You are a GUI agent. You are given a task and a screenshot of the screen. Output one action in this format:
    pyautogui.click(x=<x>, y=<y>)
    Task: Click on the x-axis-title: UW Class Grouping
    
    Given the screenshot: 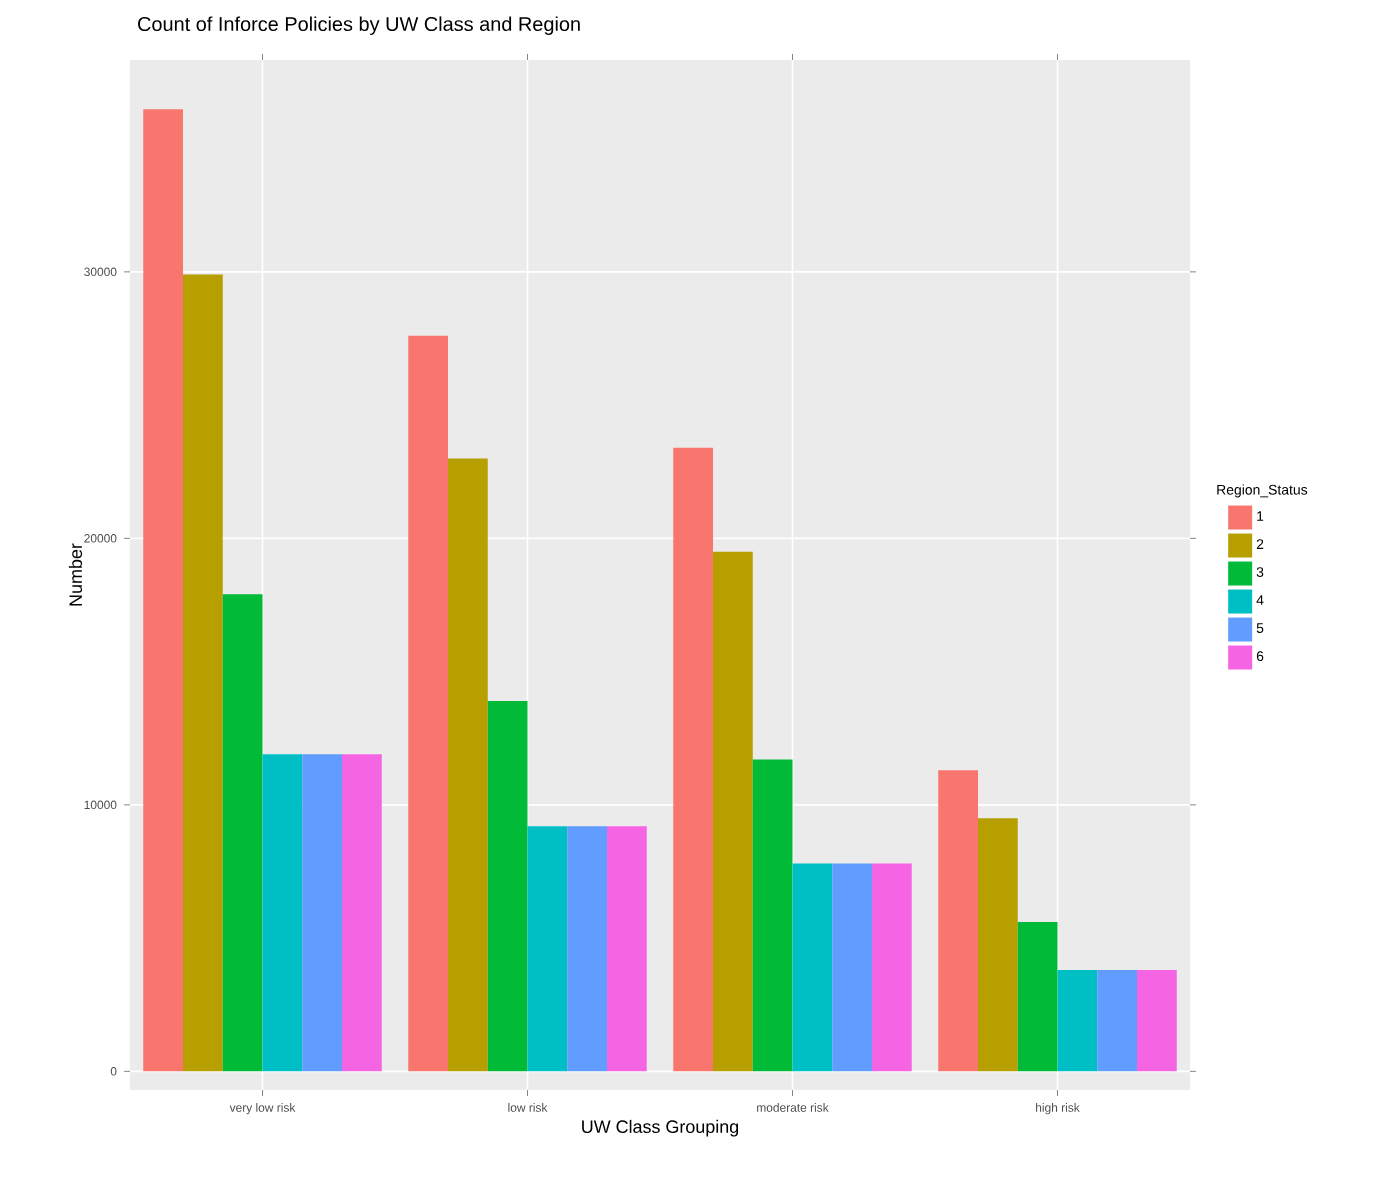 What is the action you would take?
    pyautogui.click(x=660, y=1128)
    